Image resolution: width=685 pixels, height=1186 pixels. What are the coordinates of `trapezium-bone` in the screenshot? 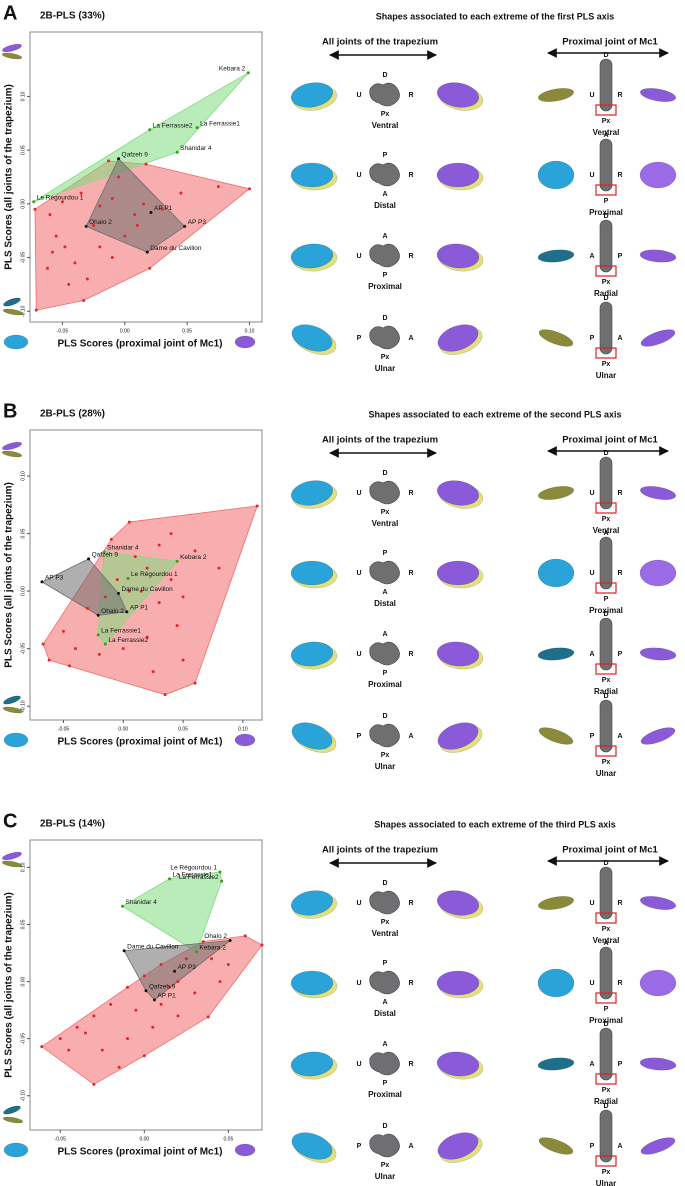 It's located at (384, 653).